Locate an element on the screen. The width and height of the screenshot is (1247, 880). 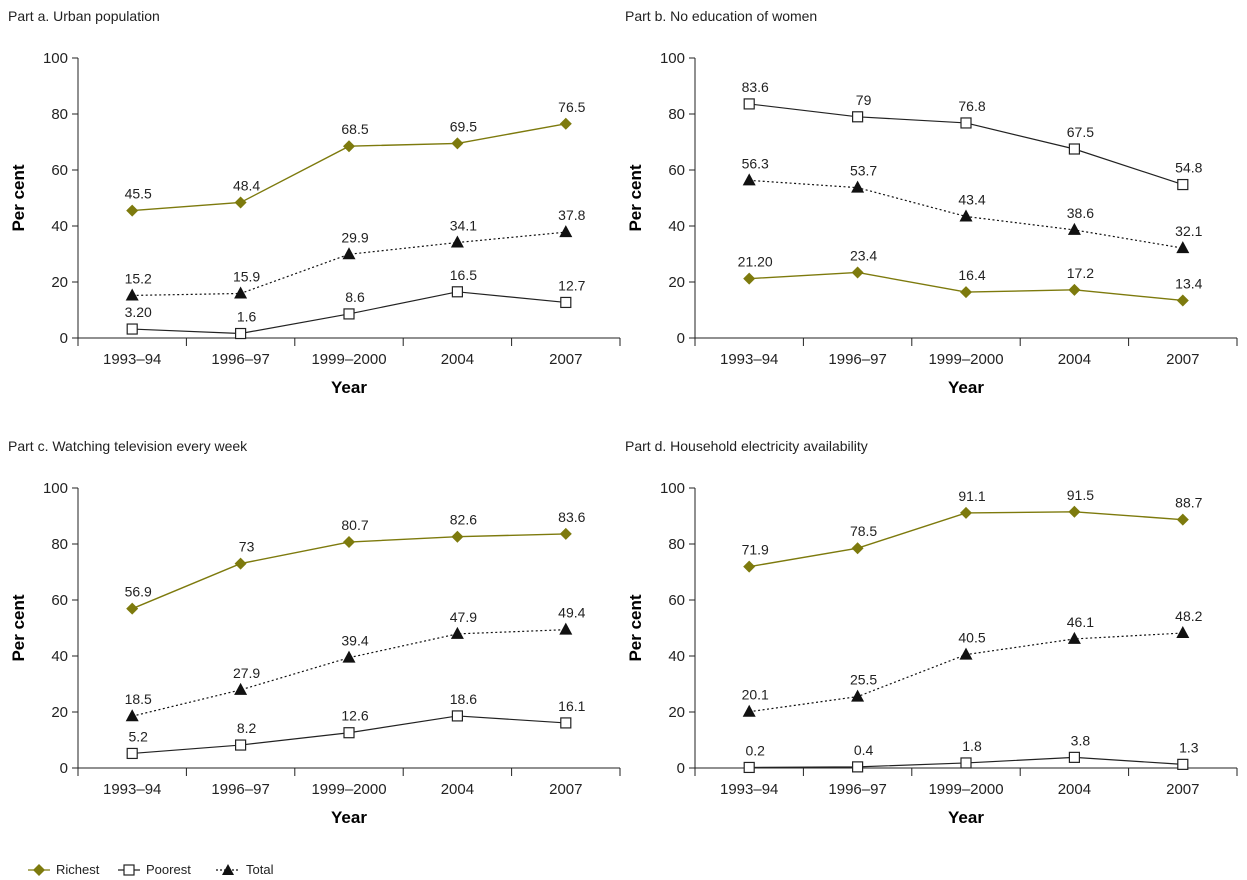
data-label-total: 39.4 is located at coordinates (354, 641).